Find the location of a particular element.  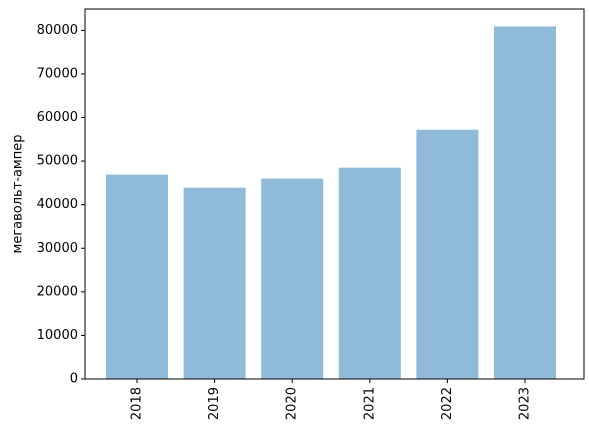

y-tick-label: 30000 is located at coordinates (57, 248).